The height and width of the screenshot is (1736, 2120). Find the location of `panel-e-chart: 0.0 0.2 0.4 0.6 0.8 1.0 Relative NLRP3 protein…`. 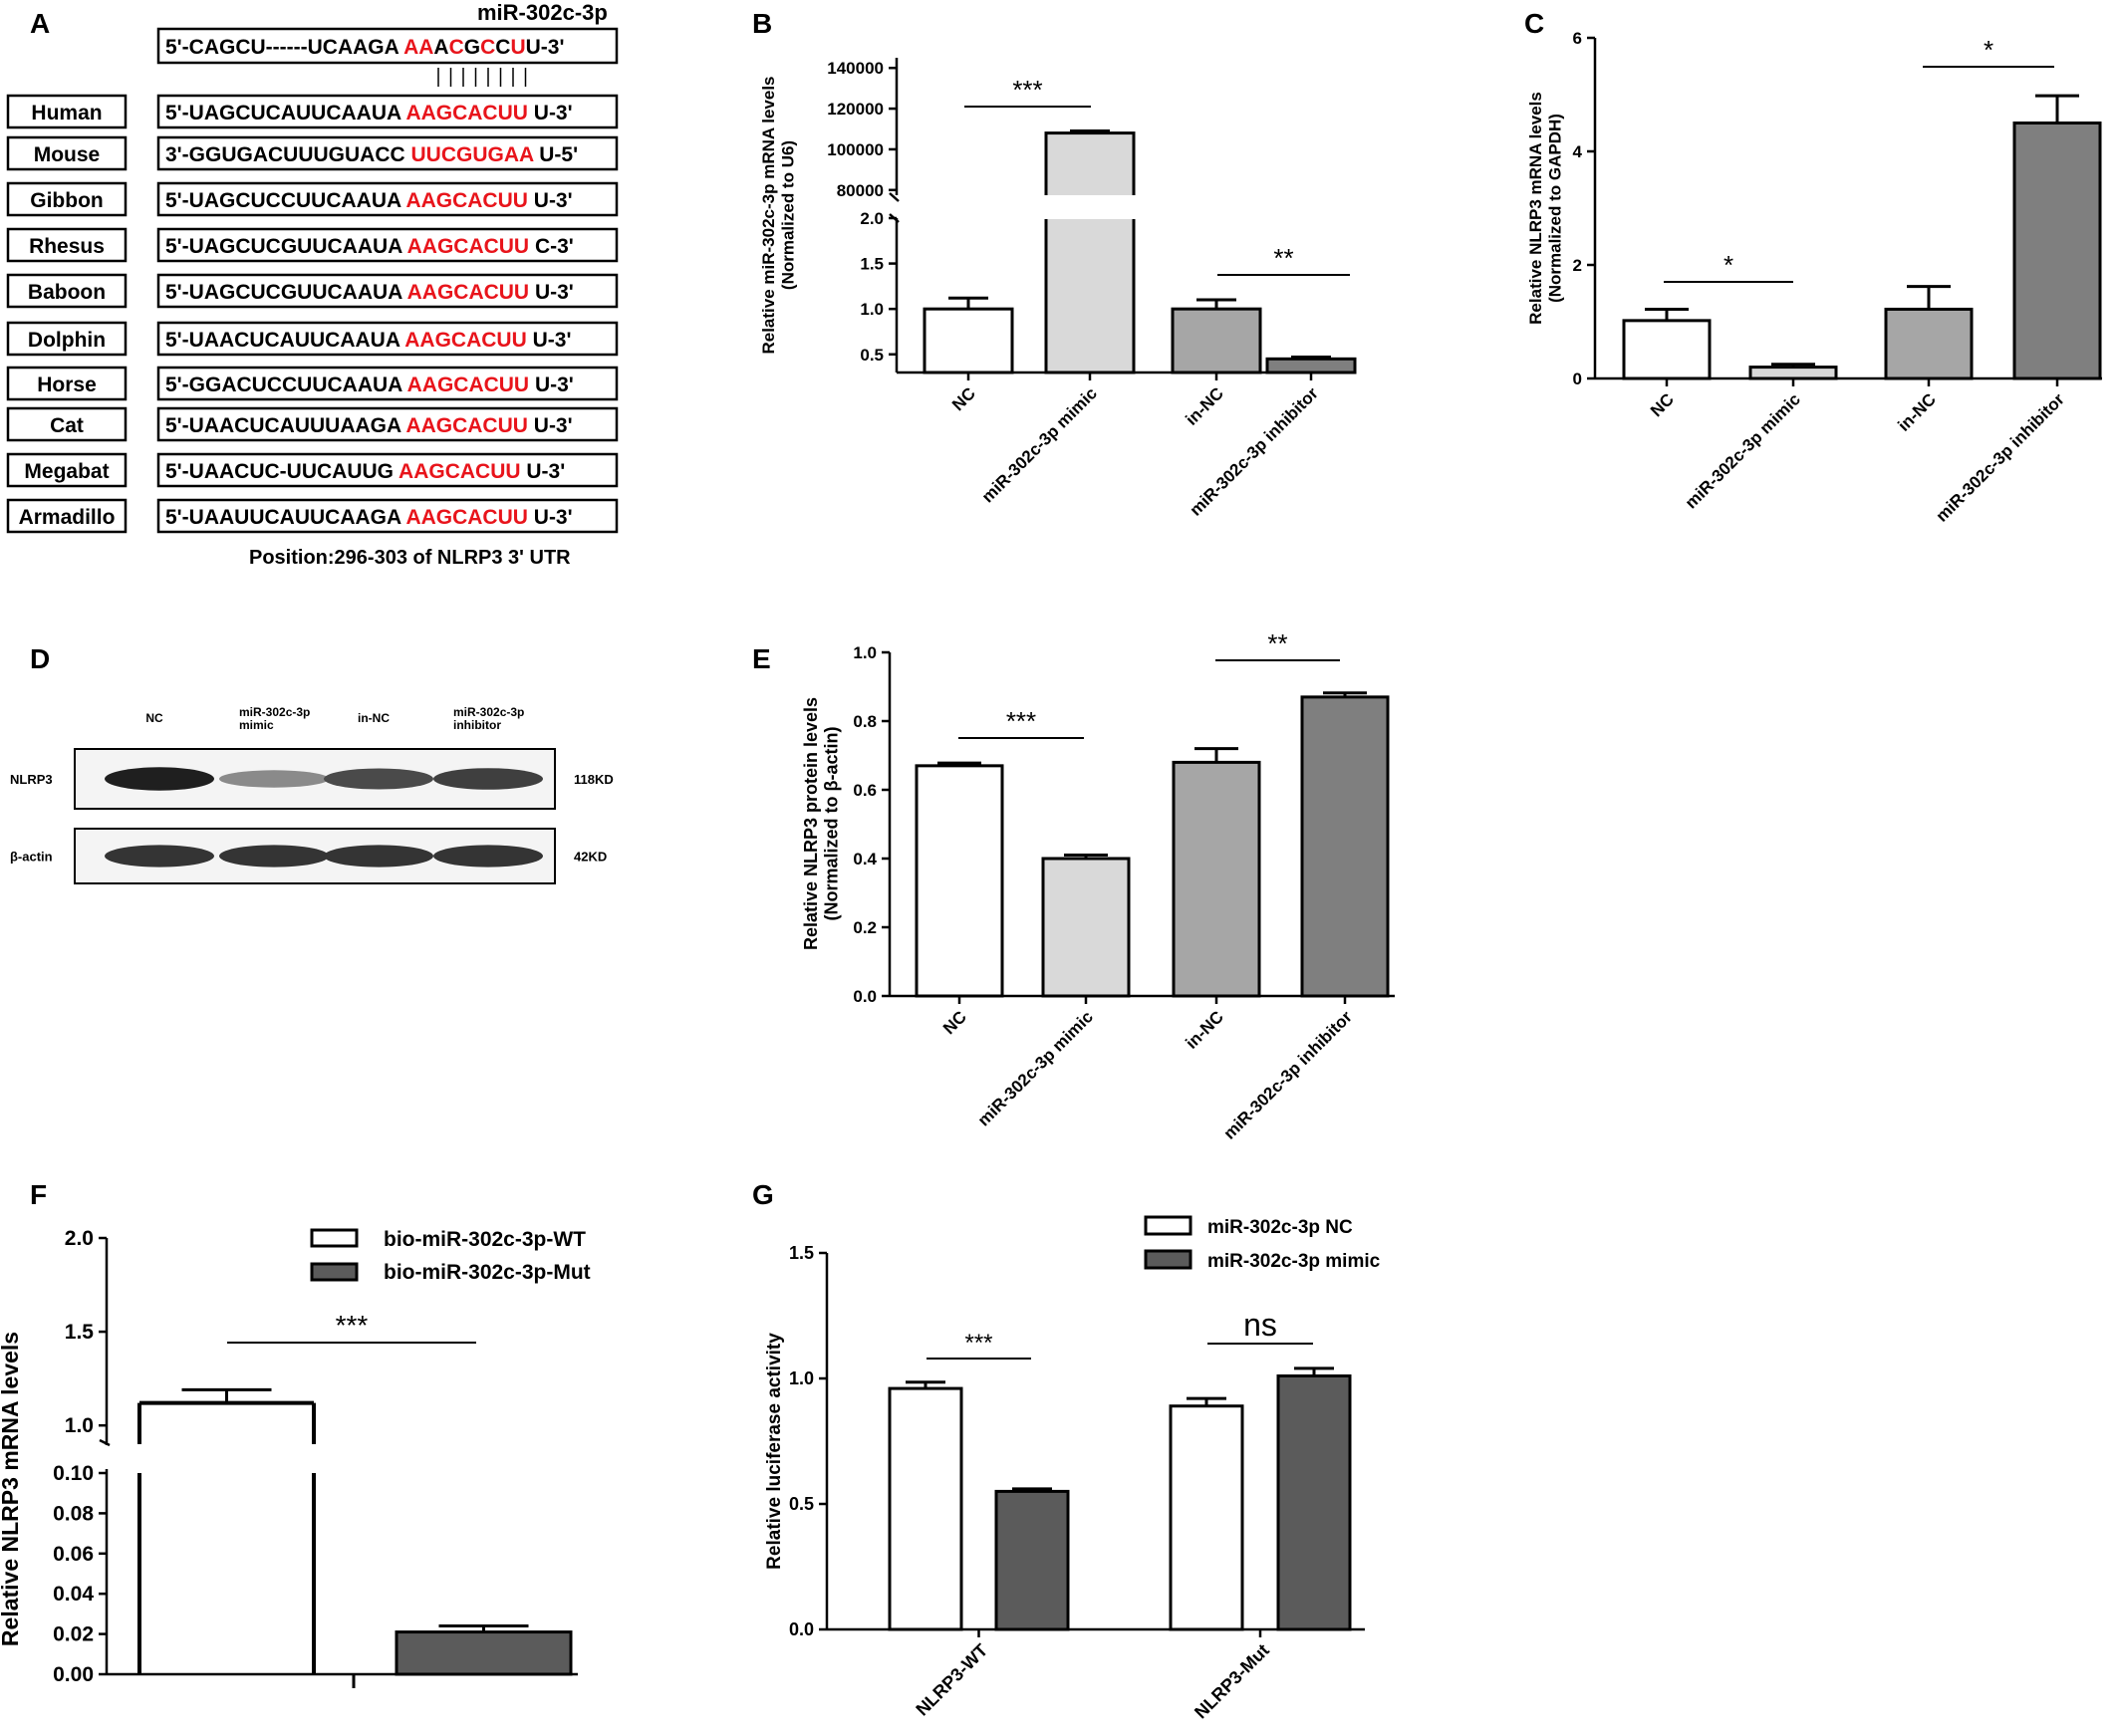

panel-e-chart: 0.0 0.2 0.4 0.6 0.8 1.0 Relative NLRP3 protein… is located at coordinates (1098, 886).